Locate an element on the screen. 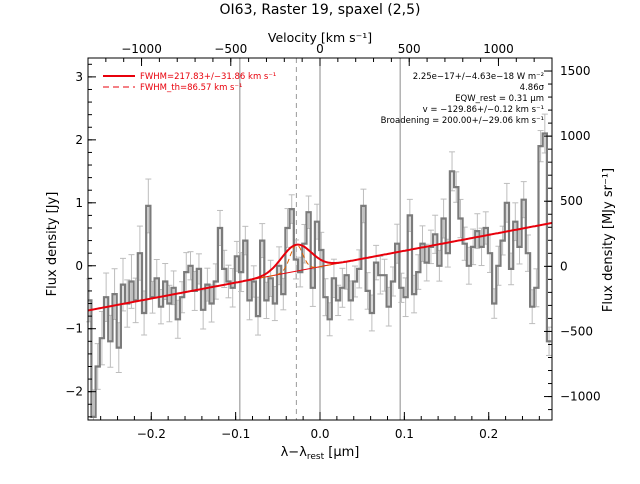 The width and height of the screenshot is (640, 484). right-tick-label: 0 is located at coordinates (564, 266).